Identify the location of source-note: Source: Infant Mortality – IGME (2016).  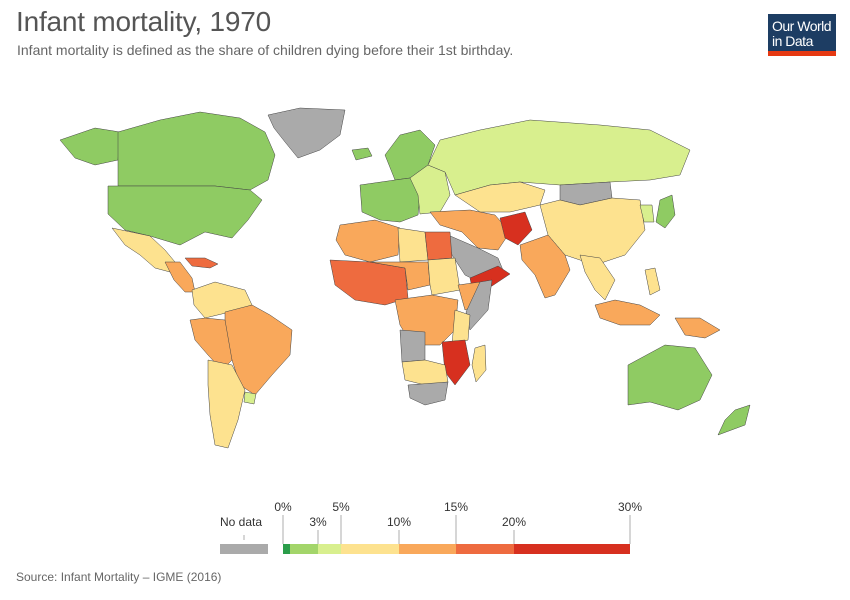
(119, 577).